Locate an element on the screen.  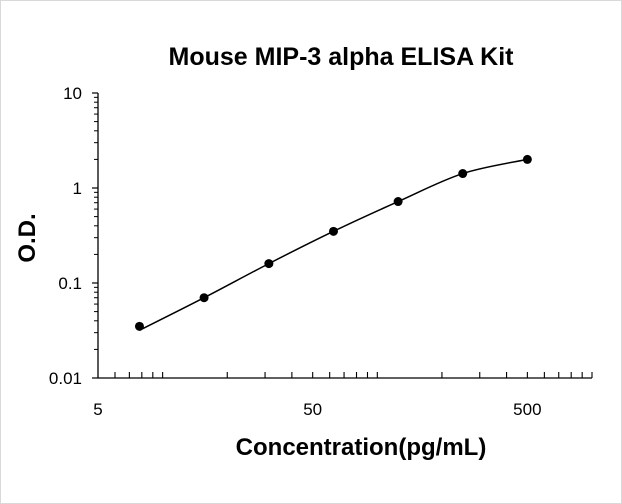
x-tick-label: 50 is located at coordinates (312, 409).